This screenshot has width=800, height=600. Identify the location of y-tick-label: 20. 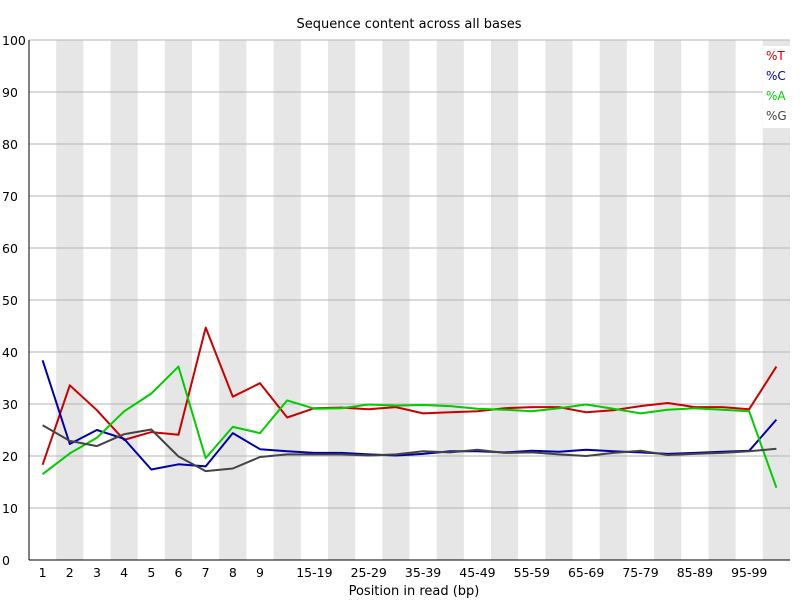
(10, 456).